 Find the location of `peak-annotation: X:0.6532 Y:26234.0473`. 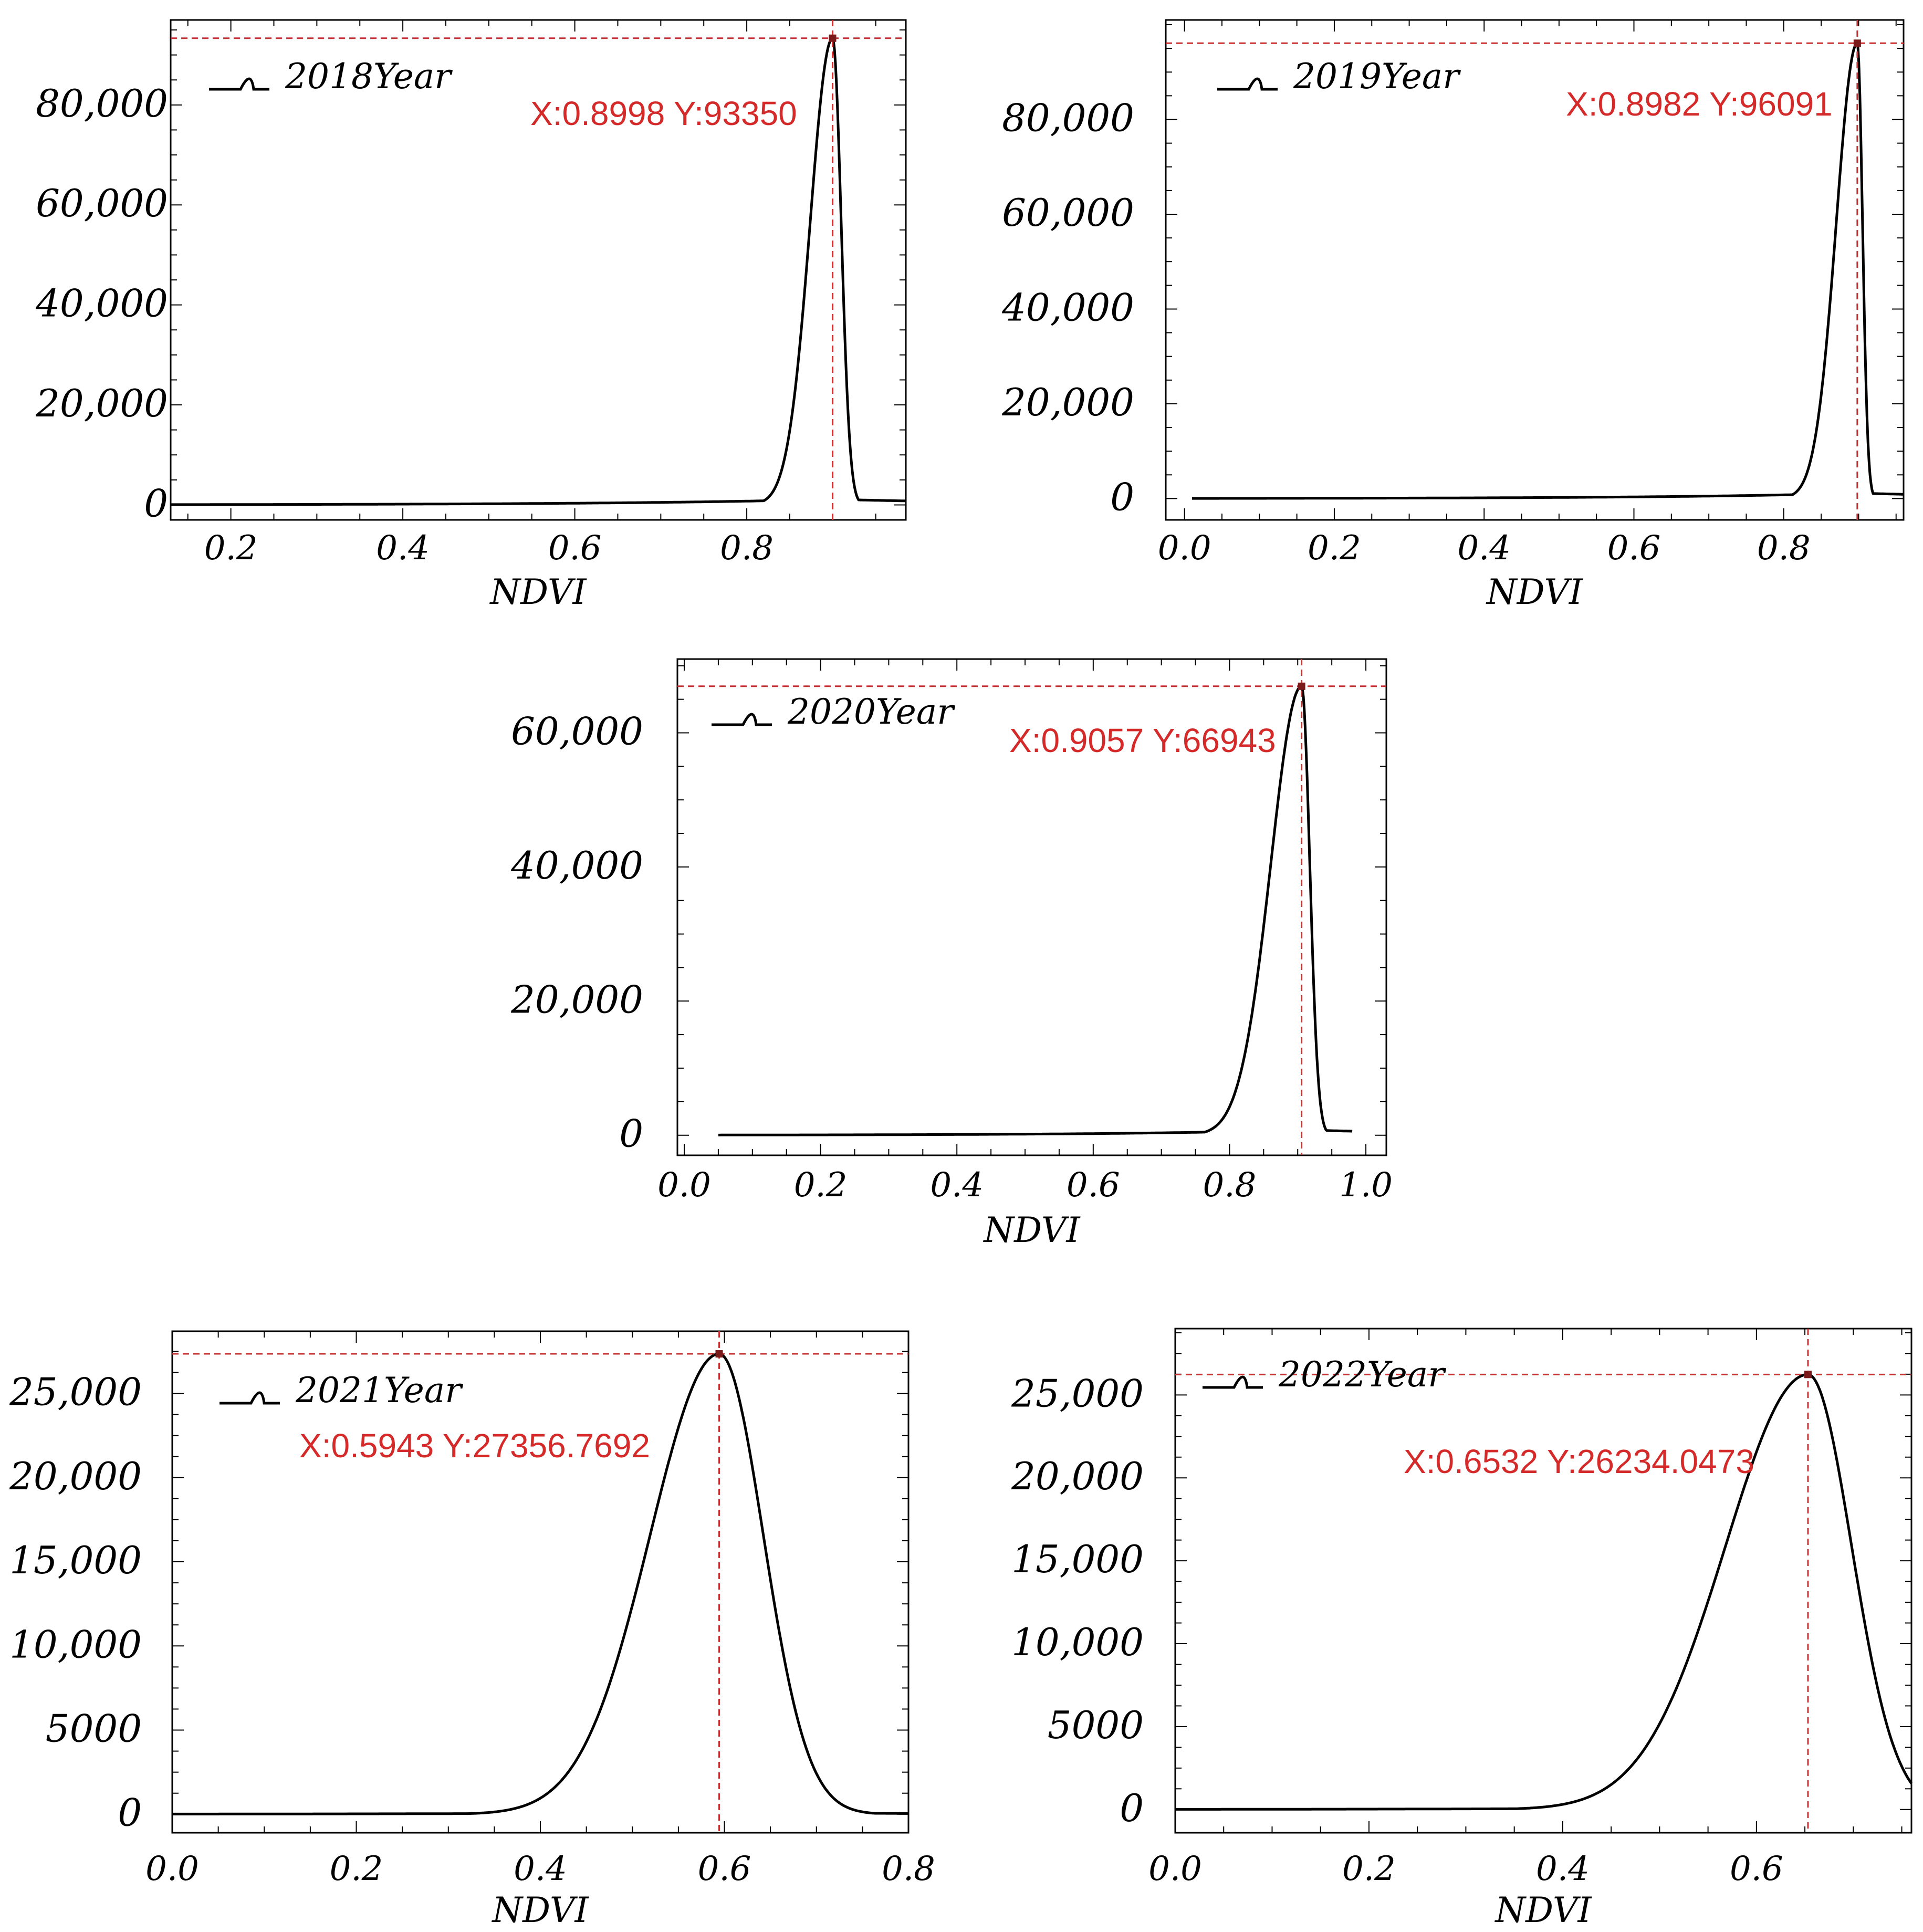

peak-annotation: X:0.6532 Y:26234.0473 is located at coordinates (1579, 1461).